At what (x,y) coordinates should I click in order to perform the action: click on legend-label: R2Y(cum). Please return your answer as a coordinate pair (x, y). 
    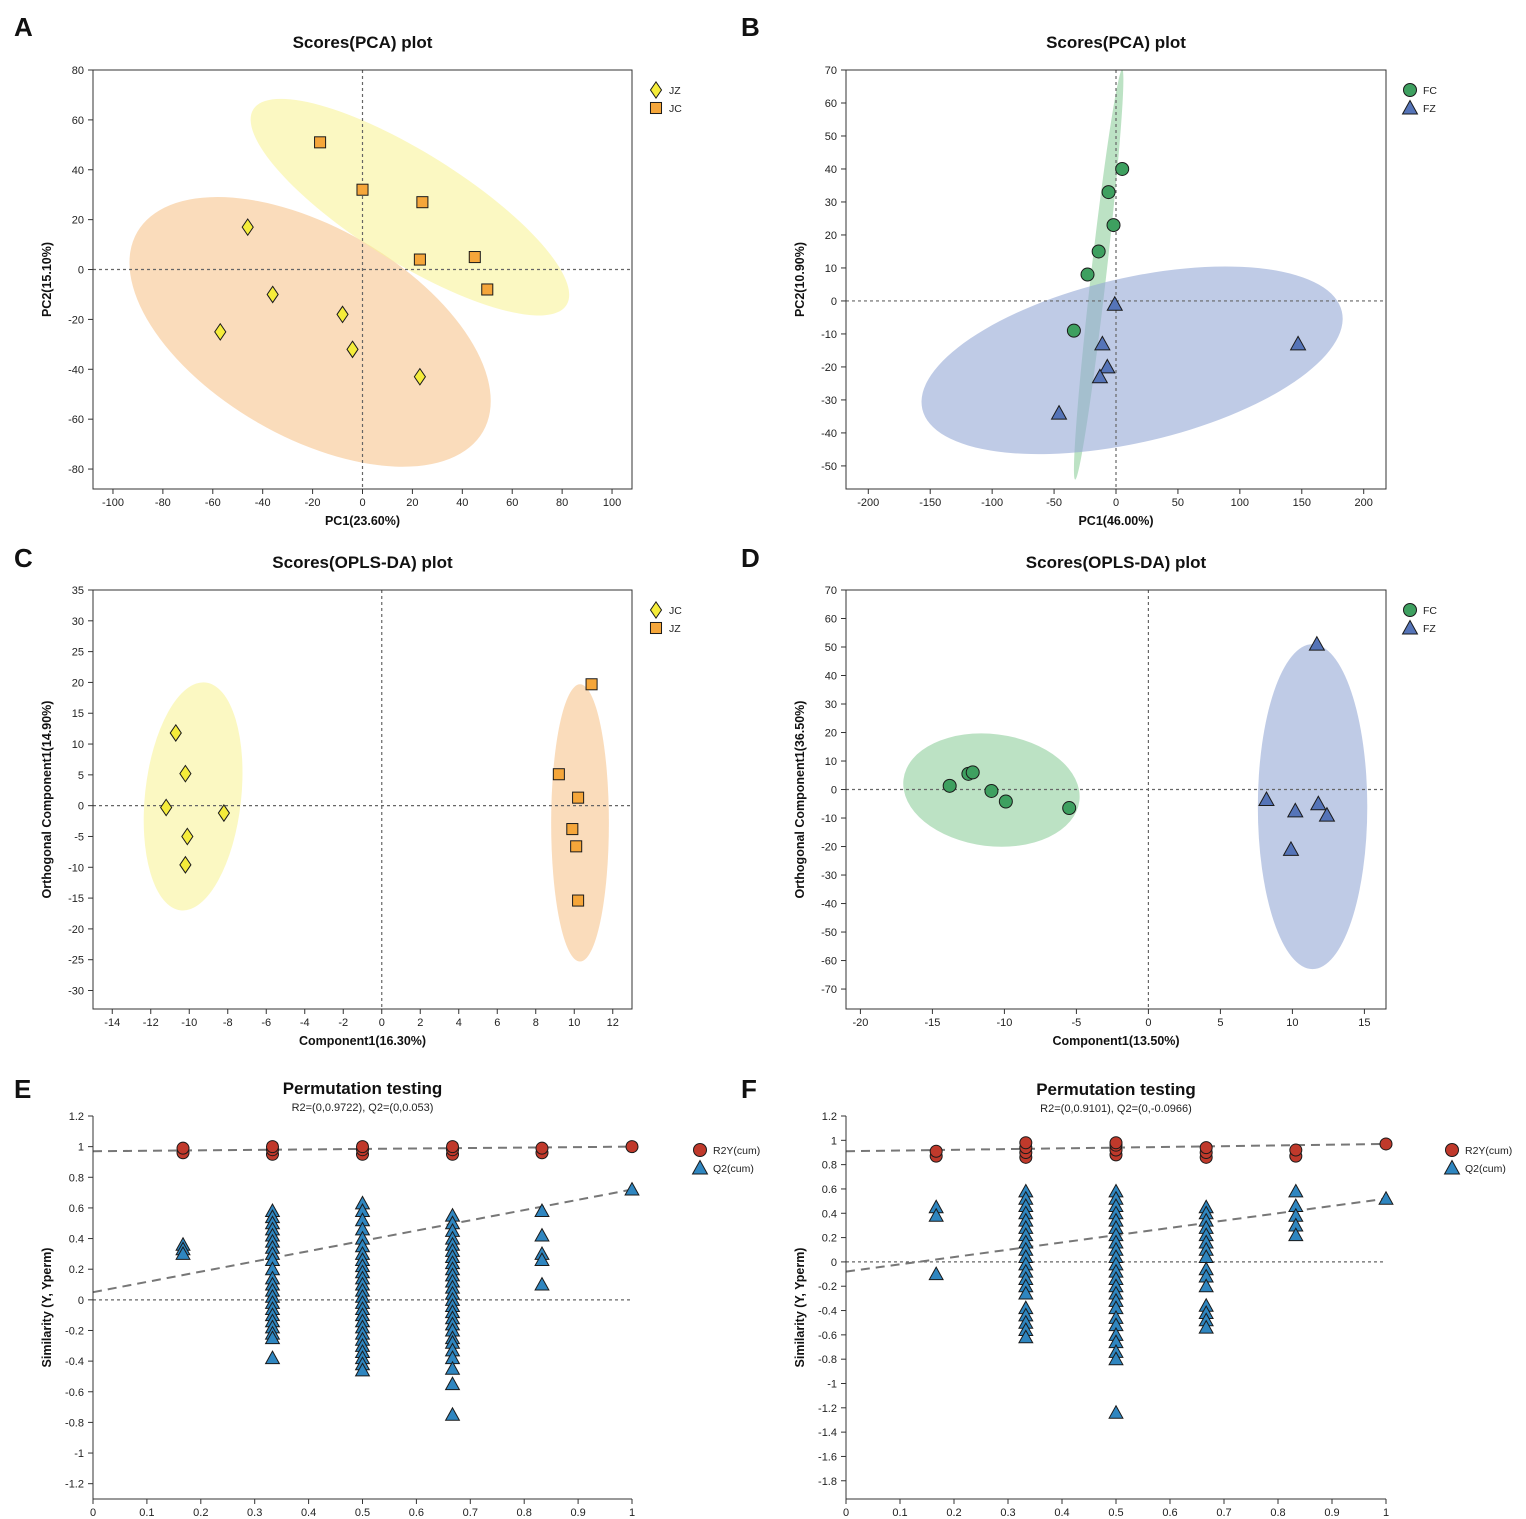
    Looking at the image, I should click on (736, 1151).